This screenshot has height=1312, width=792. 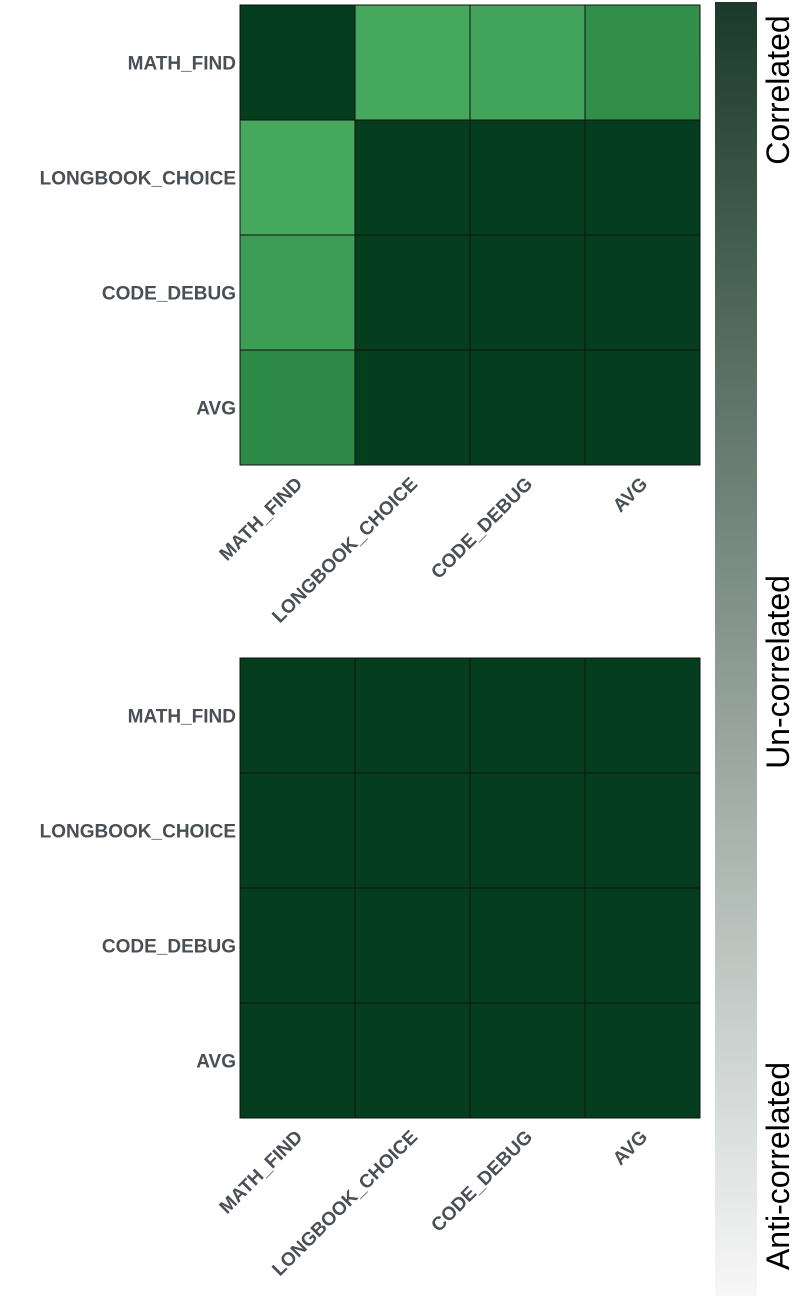 What do you see at coordinates (776, 89) in the screenshot?
I see `colorbar-label-correlated: Correlated` at bounding box center [776, 89].